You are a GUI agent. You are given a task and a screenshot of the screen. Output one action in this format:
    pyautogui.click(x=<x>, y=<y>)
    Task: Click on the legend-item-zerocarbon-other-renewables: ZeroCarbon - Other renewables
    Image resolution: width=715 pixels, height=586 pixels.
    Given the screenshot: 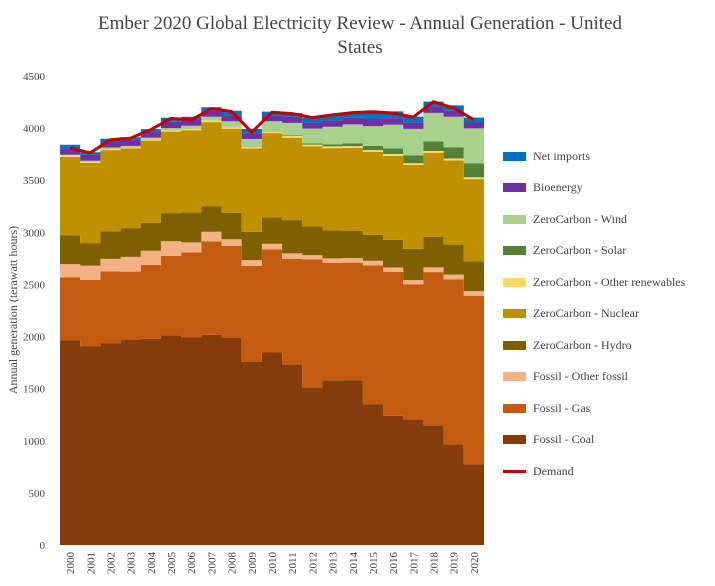 What is the action you would take?
    pyautogui.click(x=594, y=282)
    